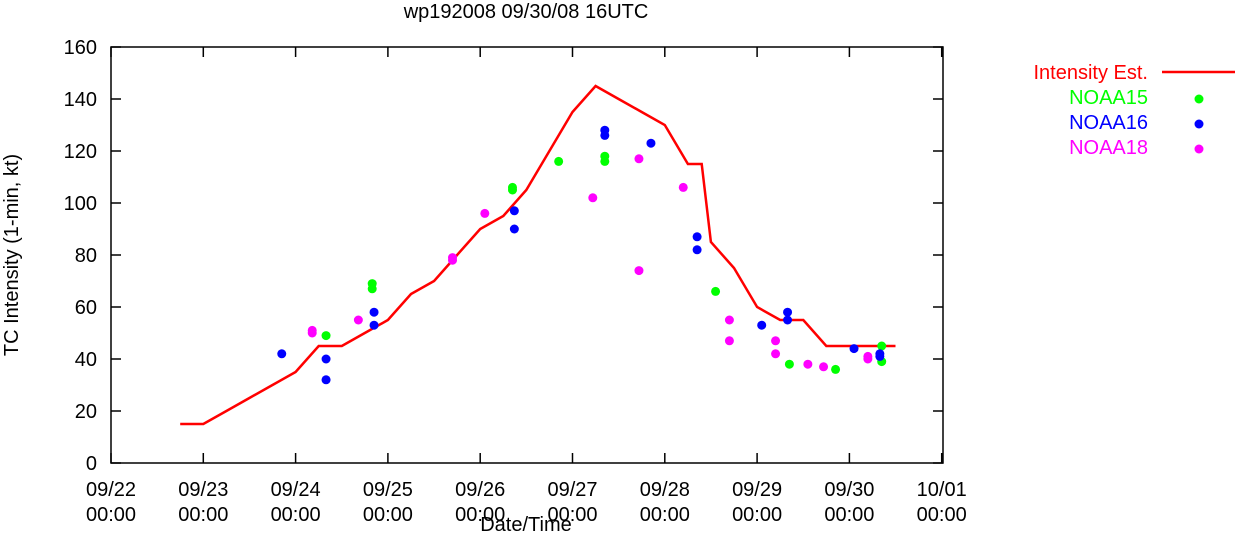 The image size is (1235, 533). What do you see at coordinates (203, 490) in the screenshot?
I see `x-tick-date: 09/23` at bounding box center [203, 490].